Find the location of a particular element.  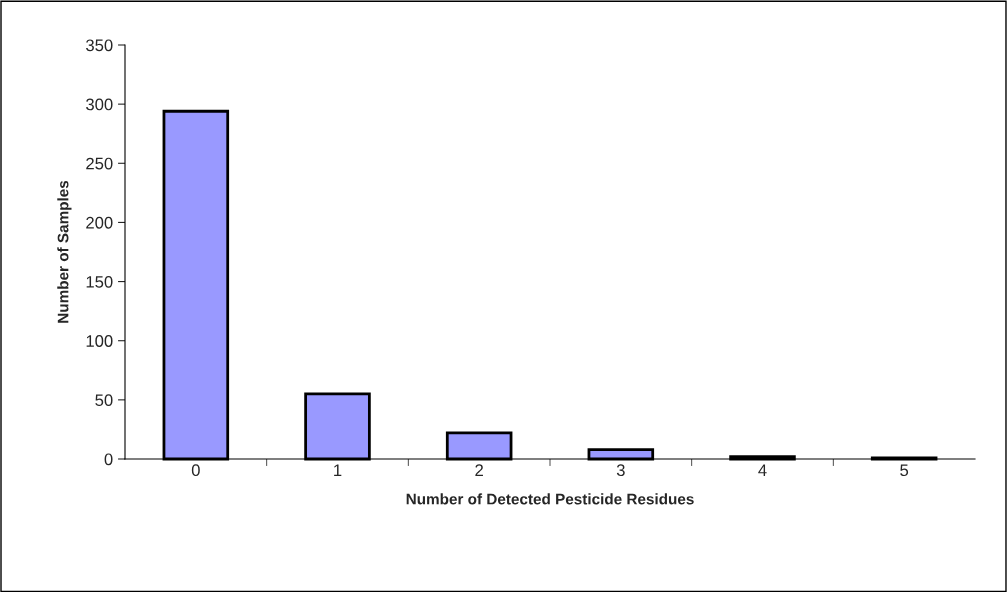

y-tick-label: 200 is located at coordinates (99, 222).